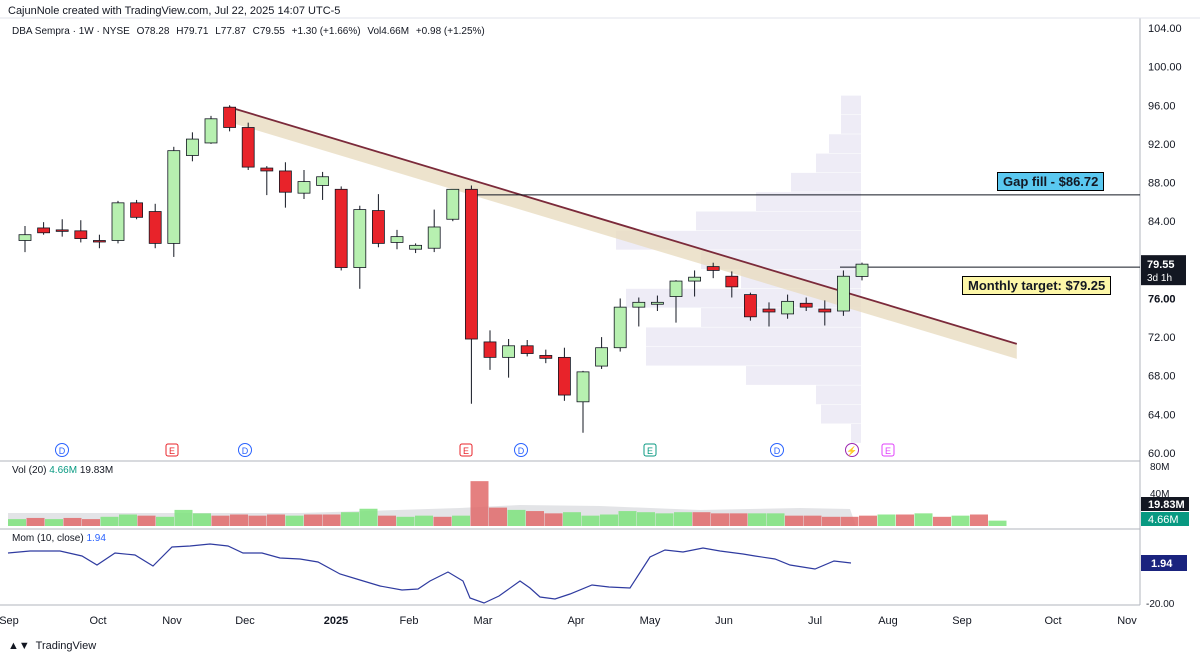 The image size is (1200, 660). I want to click on legend-low: L77.87, so click(230, 31).